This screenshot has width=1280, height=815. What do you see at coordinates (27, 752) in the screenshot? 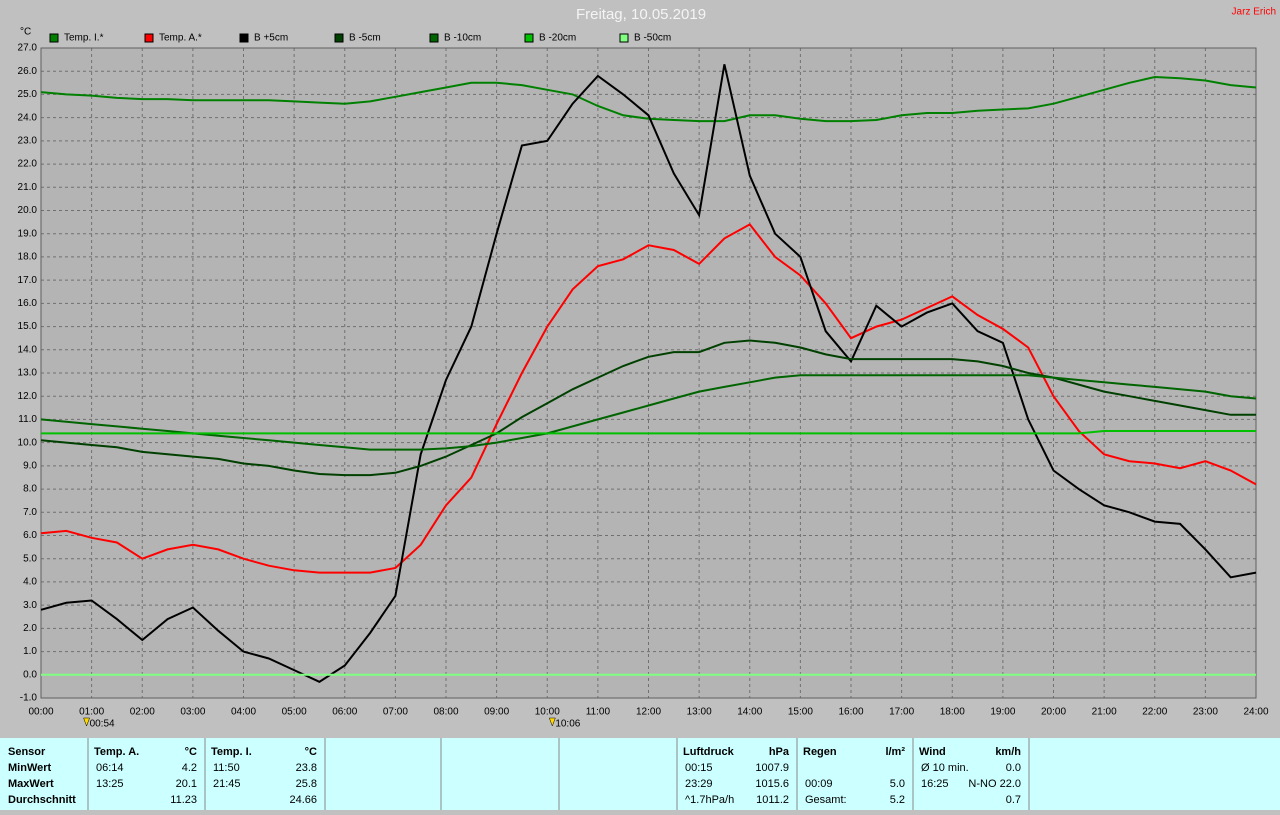
I see `row-header: Sensor` at bounding box center [27, 752].